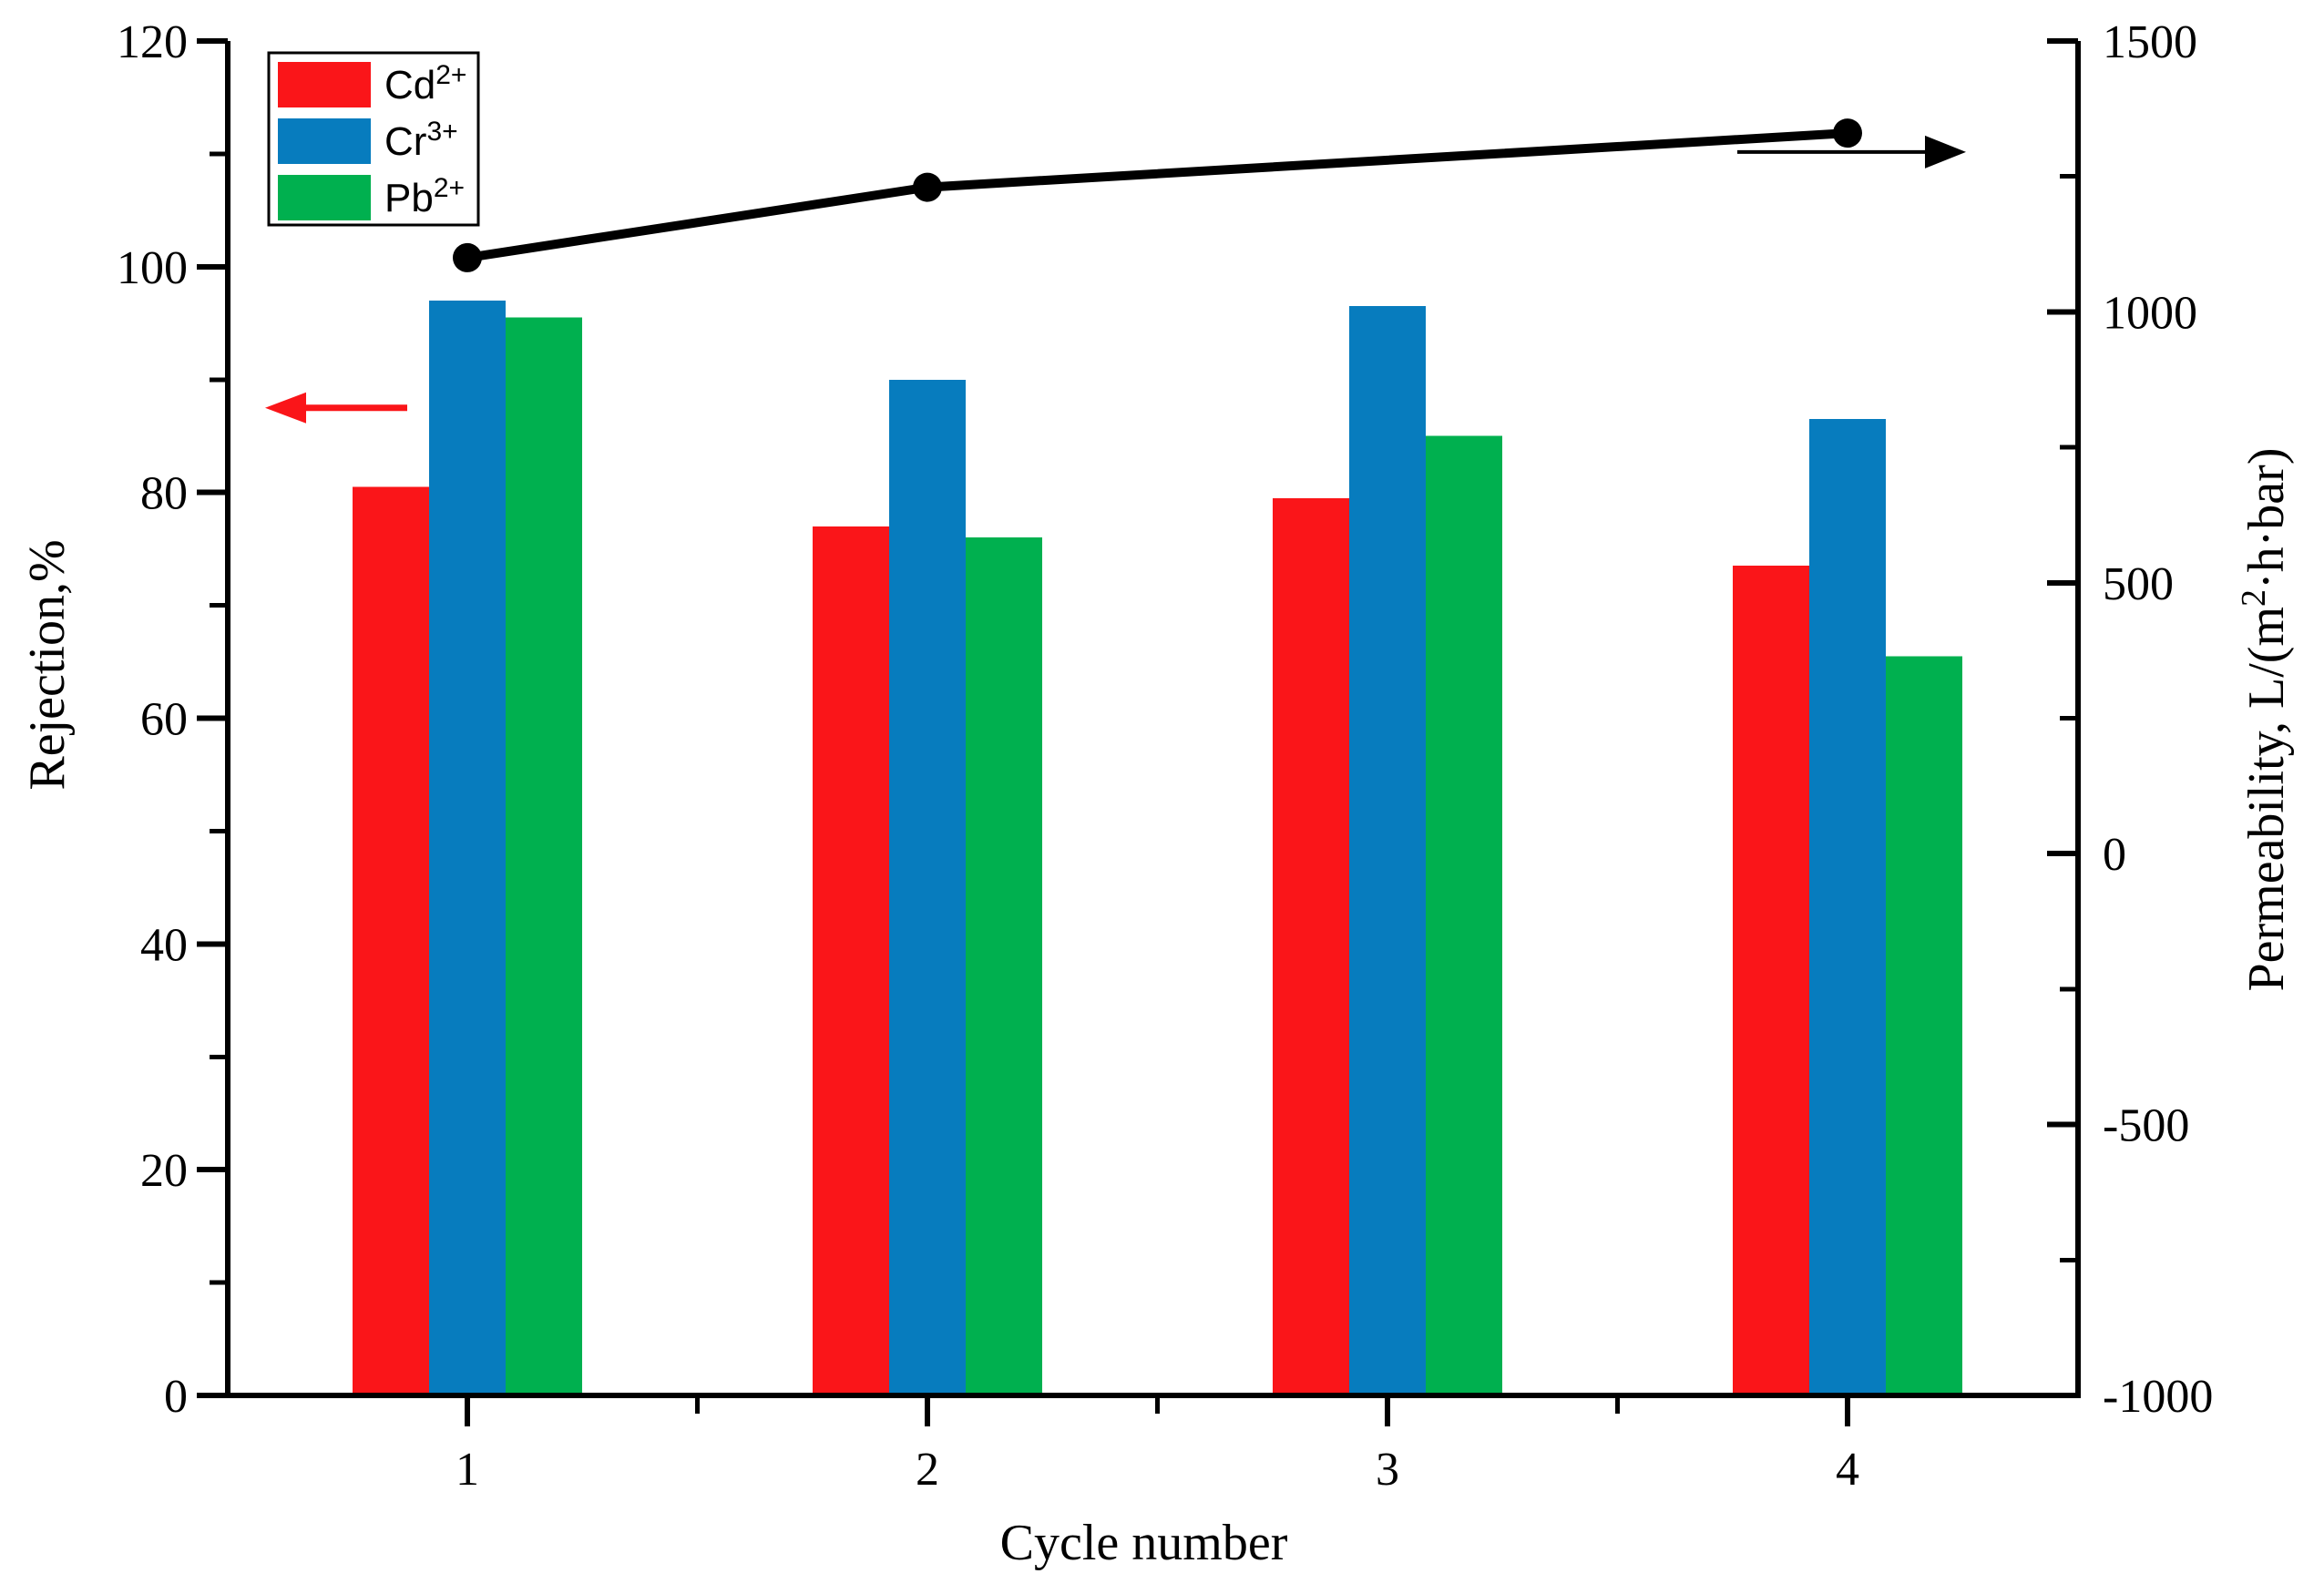  What do you see at coordinates (153, 268) in the screenshot?
I see `left-tick-label-100: 100` at bounding box center [153, 268].